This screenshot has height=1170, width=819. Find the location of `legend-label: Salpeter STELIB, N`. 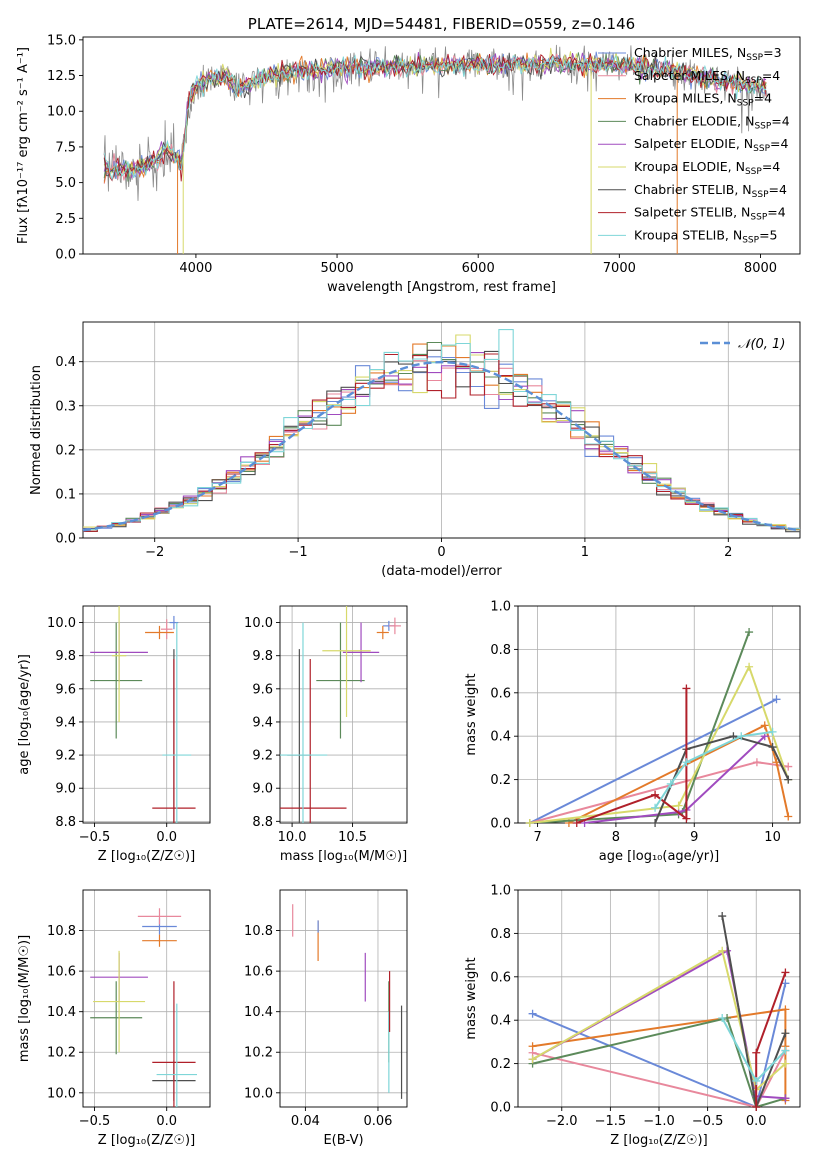

legend-label: Salpeter STELIB, N is located at coordinates (692, 212).